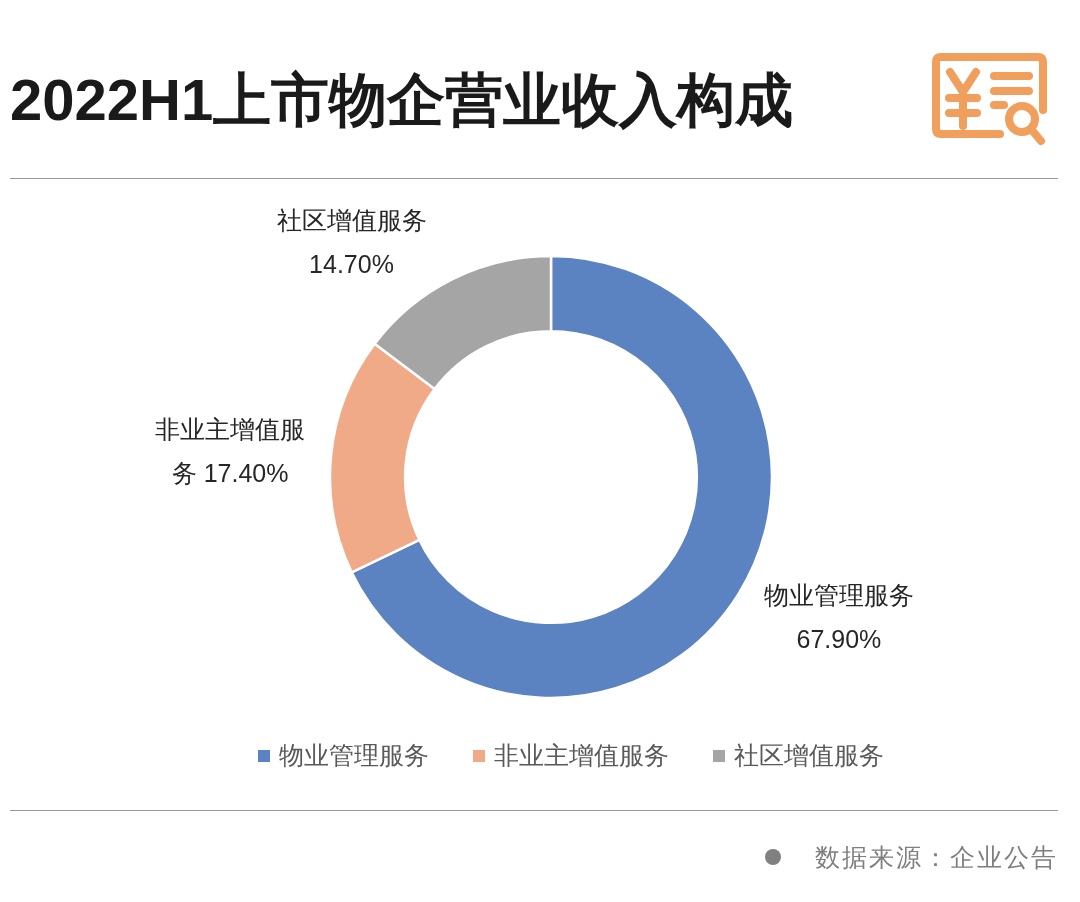 Image resolution: width=1080 pixels, height=902 pixels. I want to click on legend-label: 非业主增值服务, so click(581, 755).